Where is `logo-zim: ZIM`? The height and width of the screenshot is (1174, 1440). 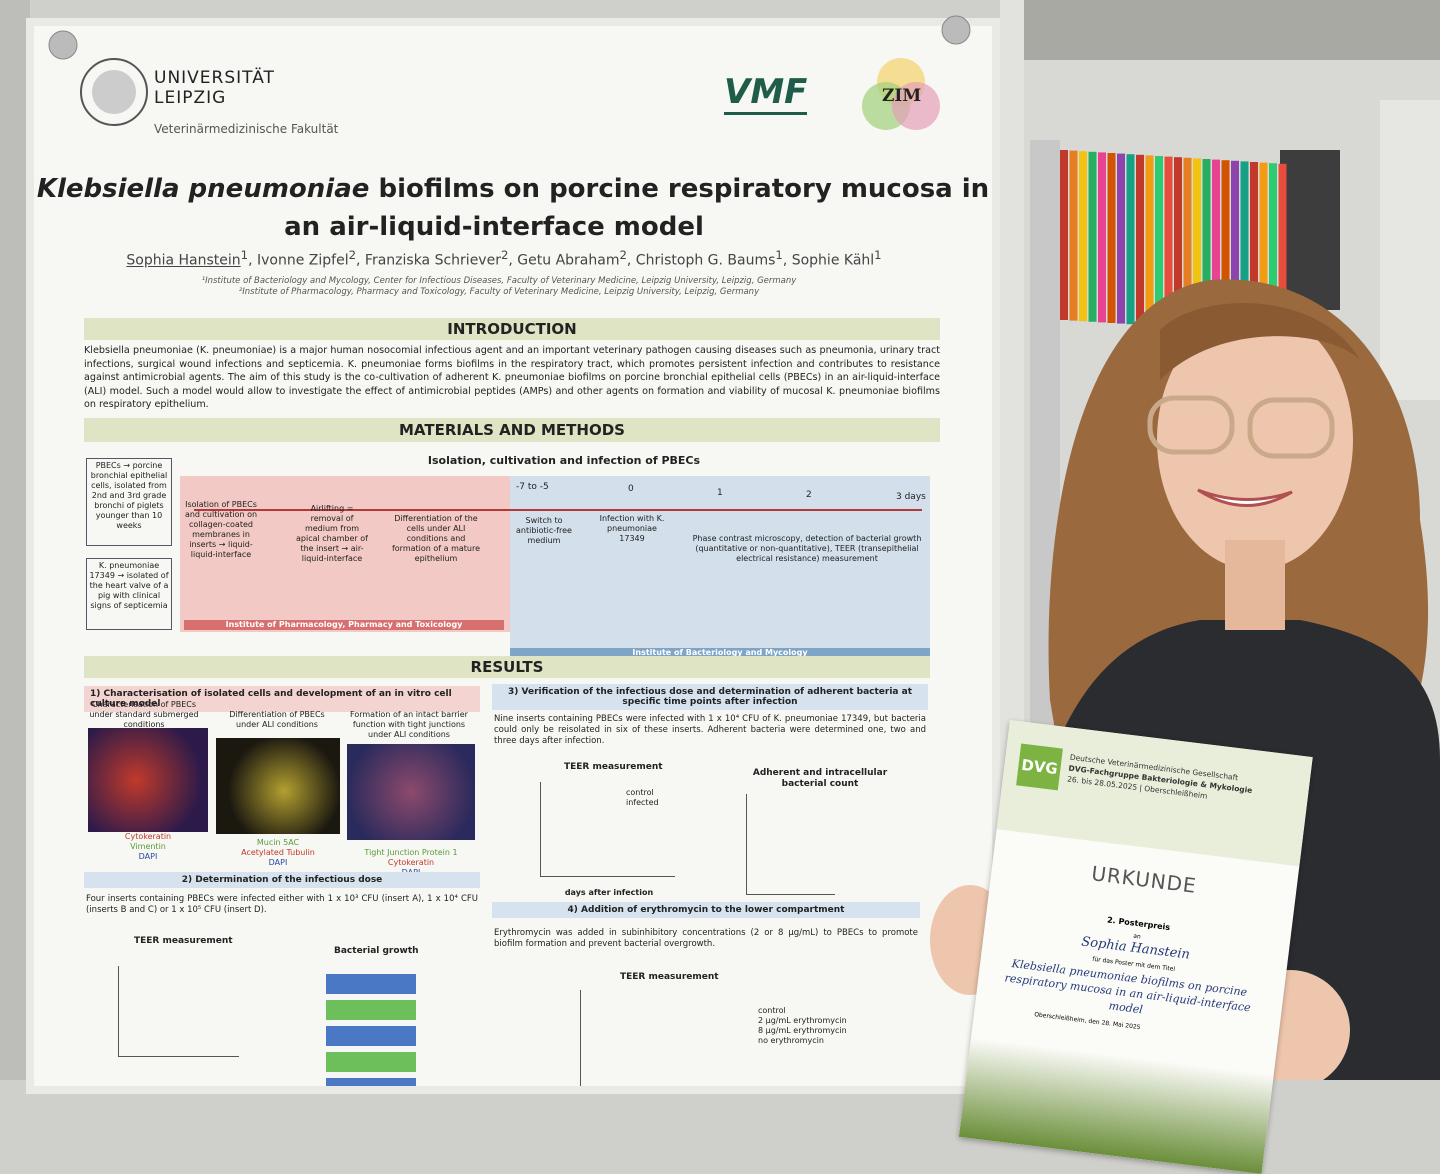 logo-zim: ZIM is located at coordinates (902, 96).